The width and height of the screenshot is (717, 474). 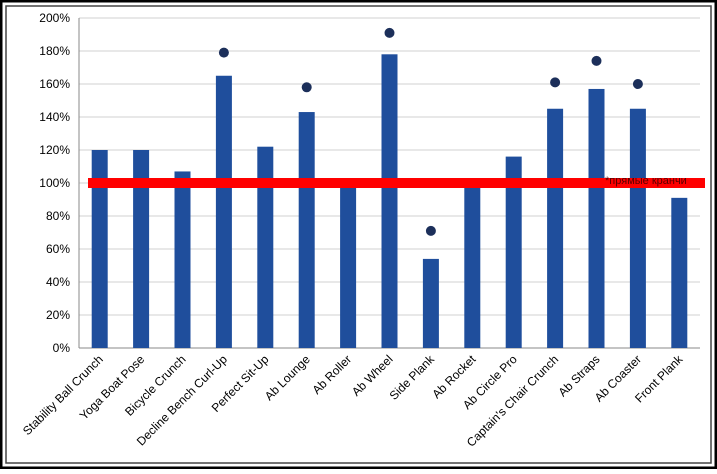 I want to click on y-tick-label: 100%, so click(x=54, y=183).